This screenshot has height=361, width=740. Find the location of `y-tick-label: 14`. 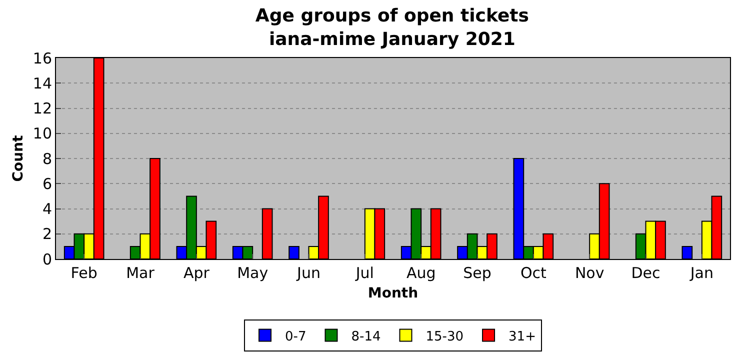

y-tick-label: 14 is located at coordinates (42, 83).